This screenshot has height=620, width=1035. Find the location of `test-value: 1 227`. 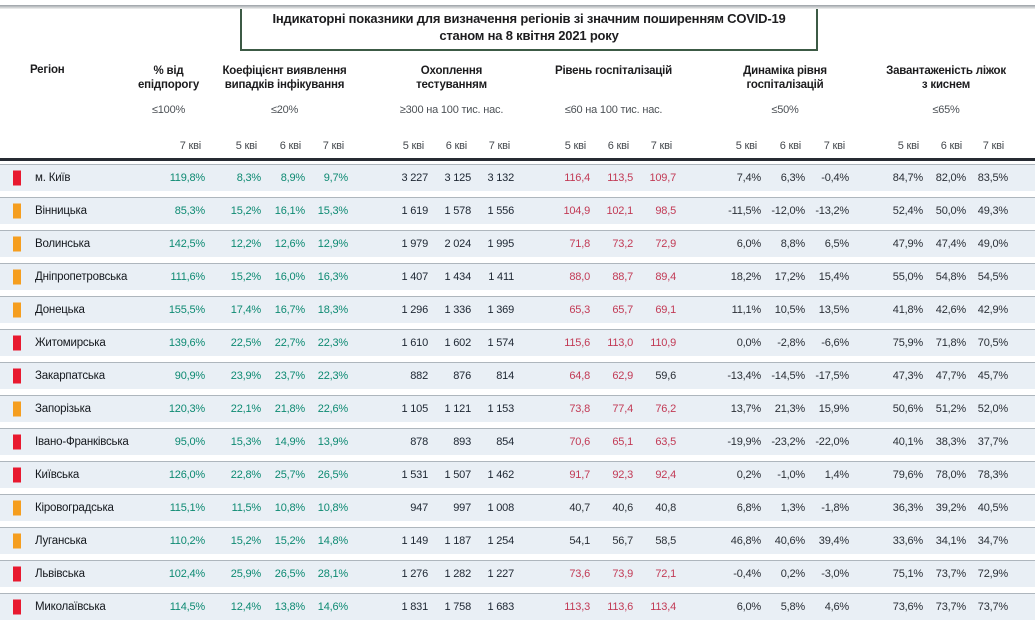

test-value: 1 227 is located at coordinates (500, 574).